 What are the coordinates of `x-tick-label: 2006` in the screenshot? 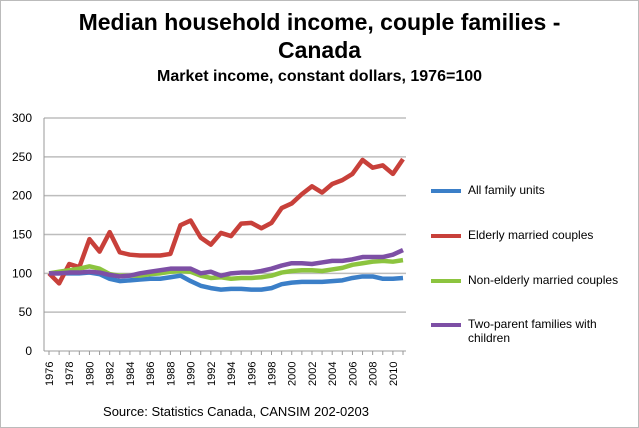 It's located at (353, 374).